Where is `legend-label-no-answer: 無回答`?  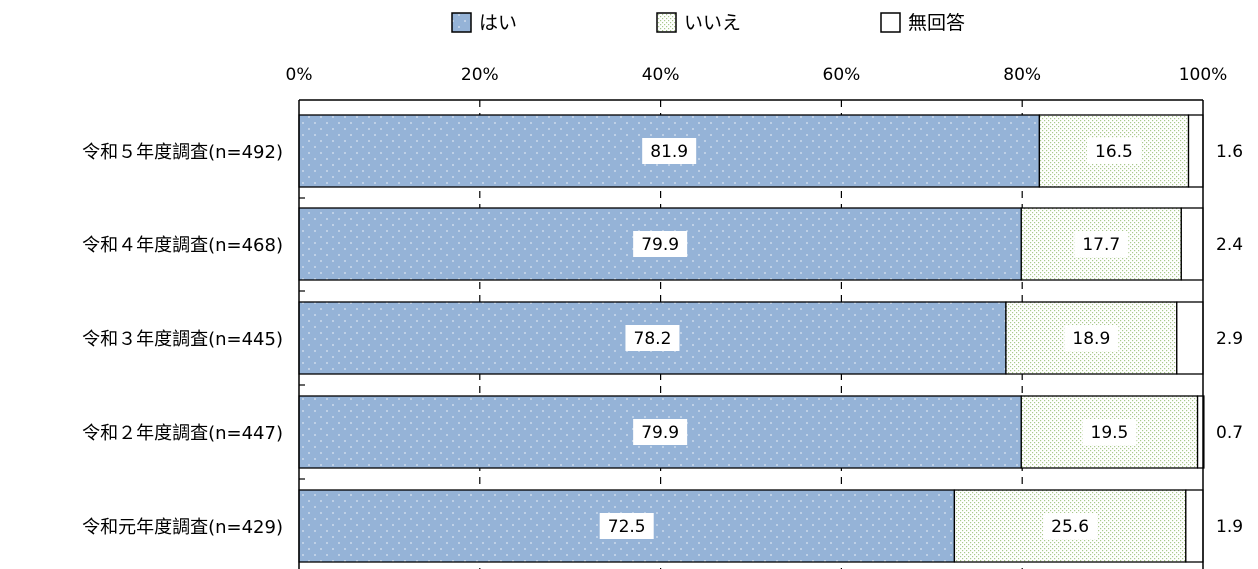
legend-label-no-answer: 無回答 is located at coordinates (936, 23).